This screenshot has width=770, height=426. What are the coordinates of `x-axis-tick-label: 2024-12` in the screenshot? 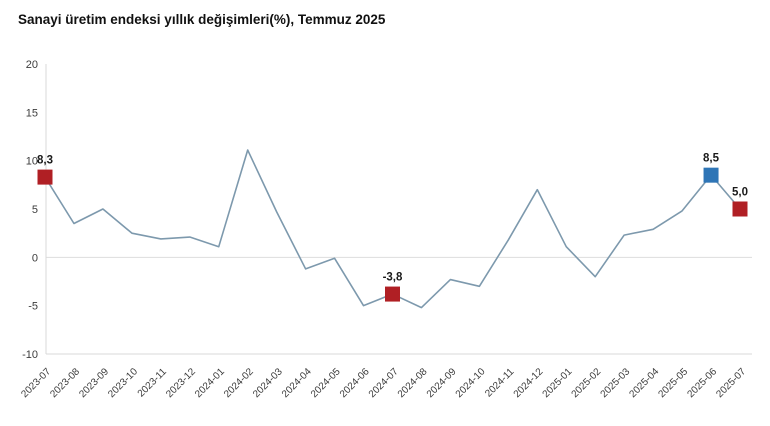 It's located at (529, 383).